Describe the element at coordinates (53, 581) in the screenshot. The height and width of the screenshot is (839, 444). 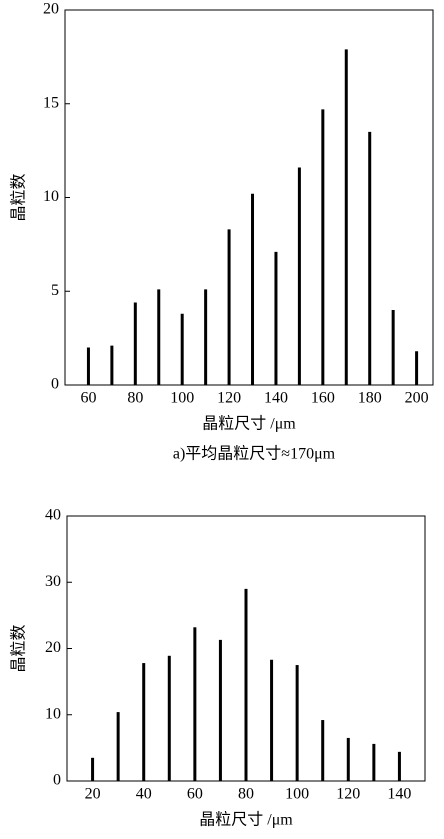
I see `y-tick-label: 30` at that location.